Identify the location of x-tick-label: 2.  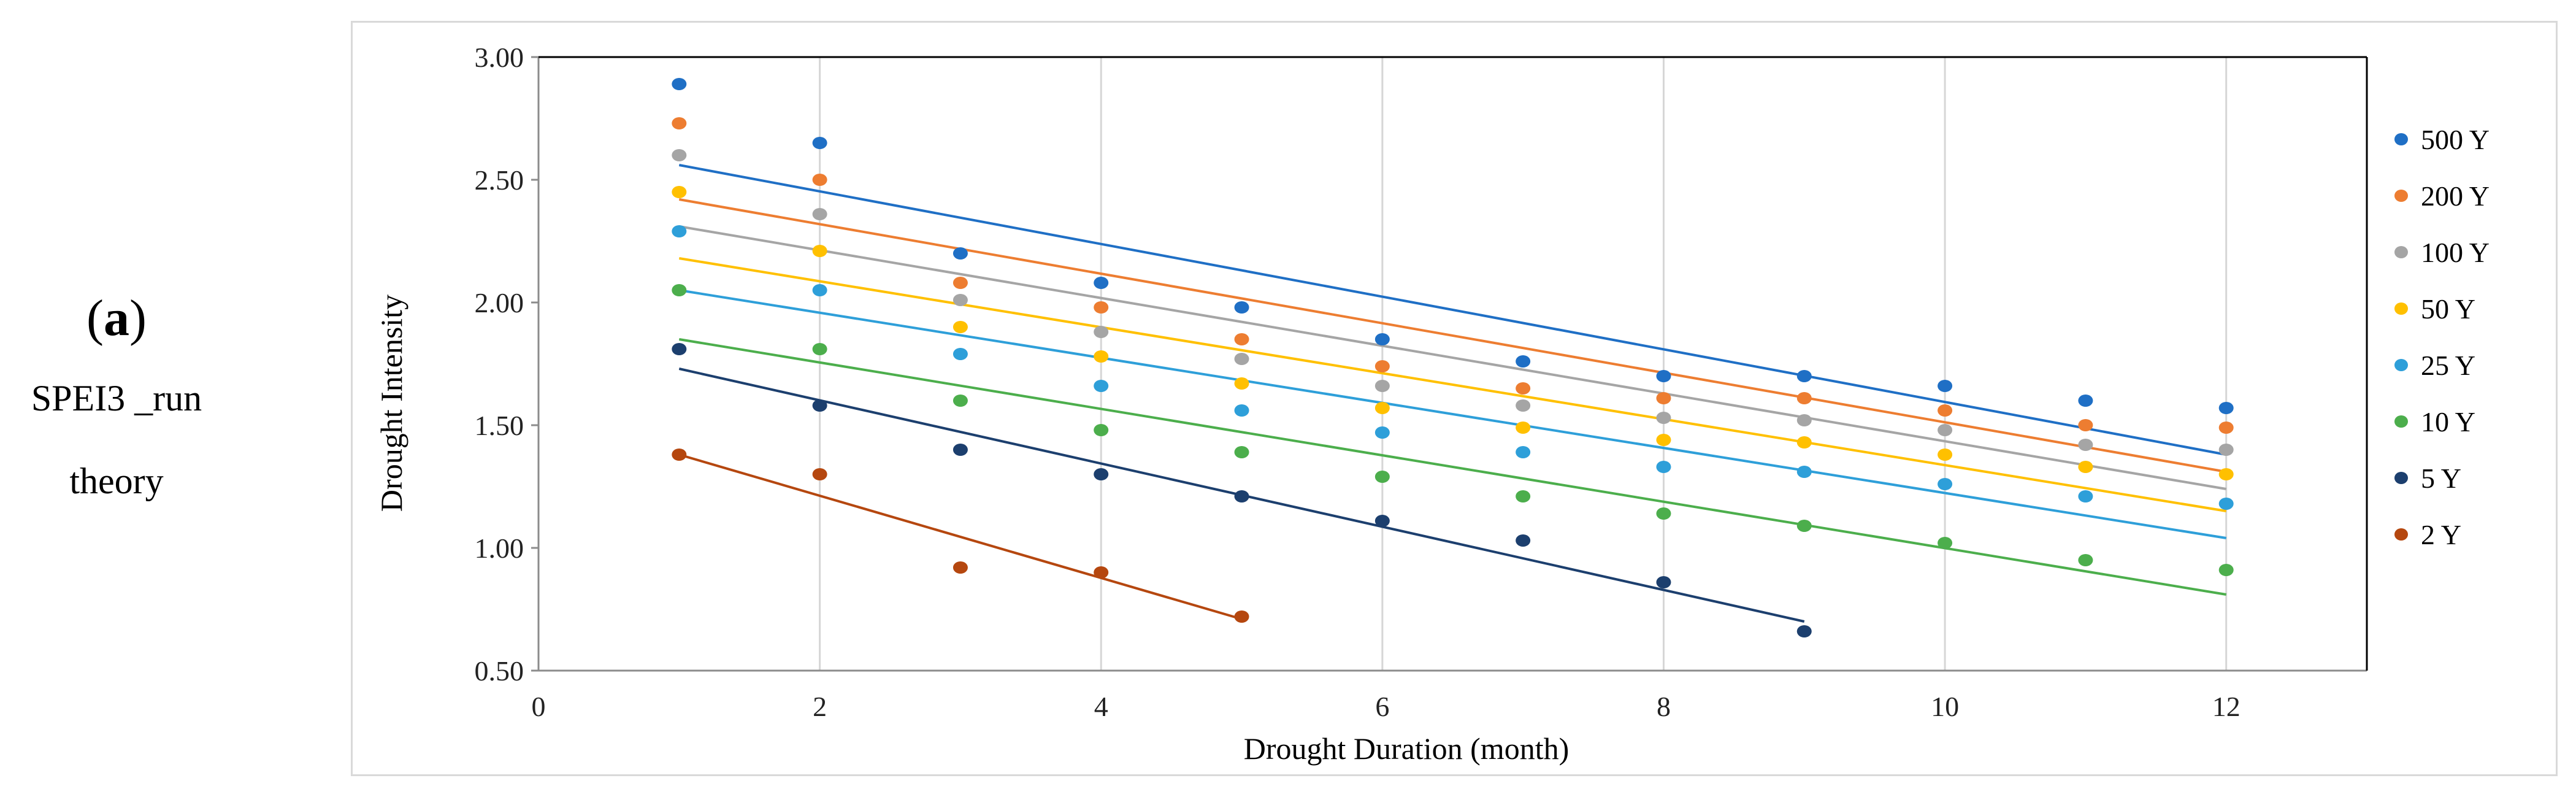
(820, 707).